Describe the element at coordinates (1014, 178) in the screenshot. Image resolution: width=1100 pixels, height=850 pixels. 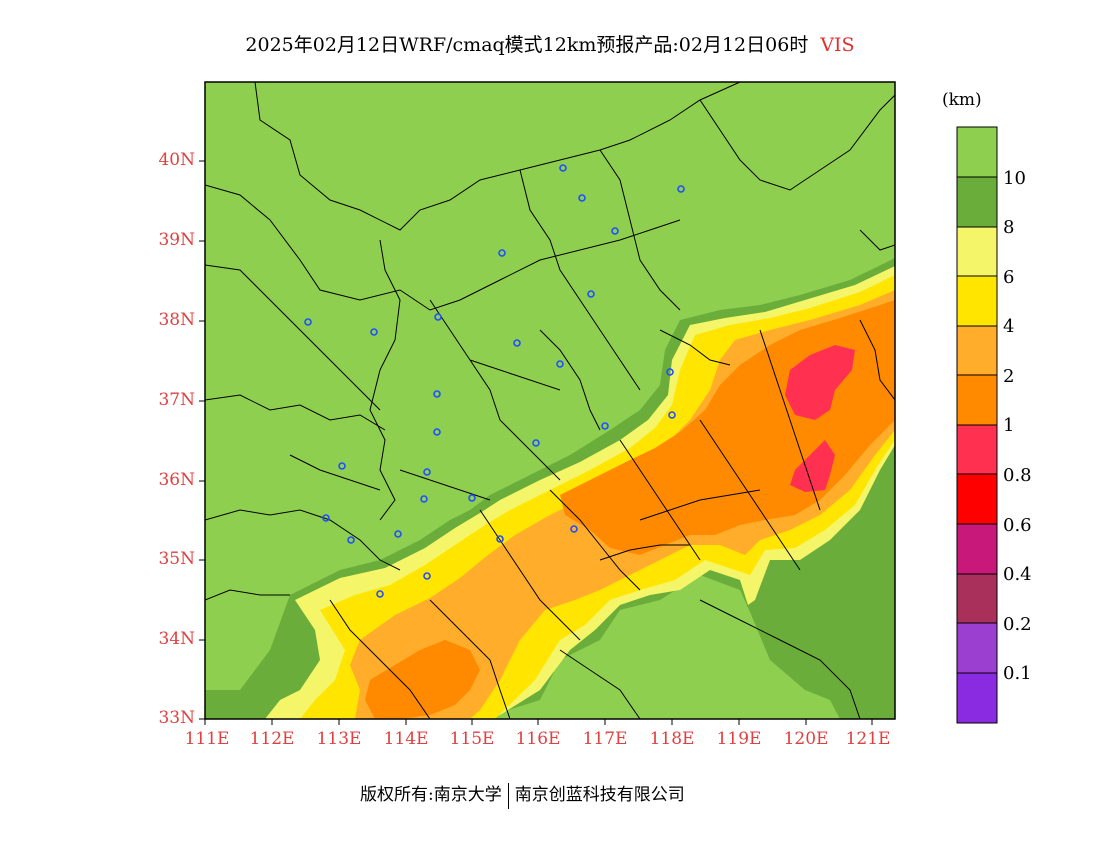
I see `colorbar-label: 10` at that location.